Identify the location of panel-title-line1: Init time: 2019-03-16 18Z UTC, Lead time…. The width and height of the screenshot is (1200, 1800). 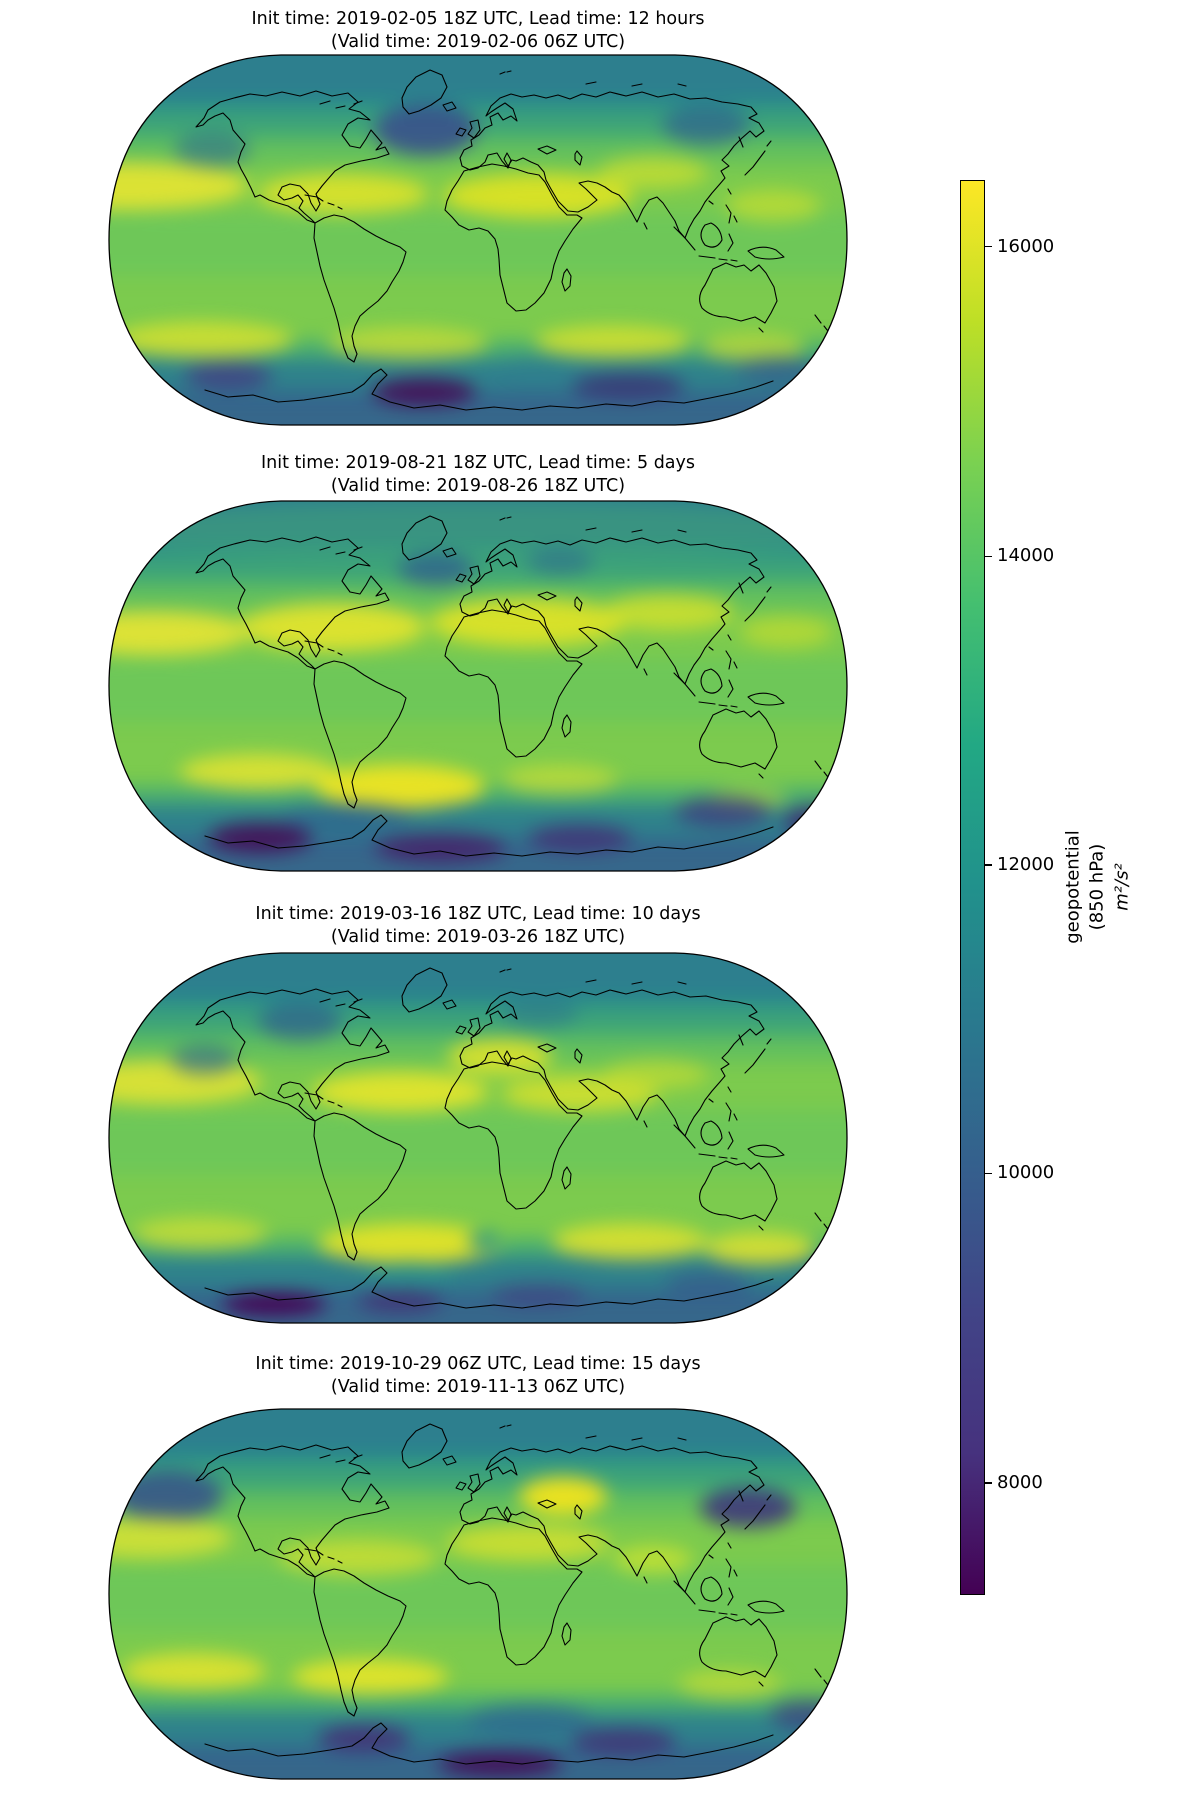
(478, 914).